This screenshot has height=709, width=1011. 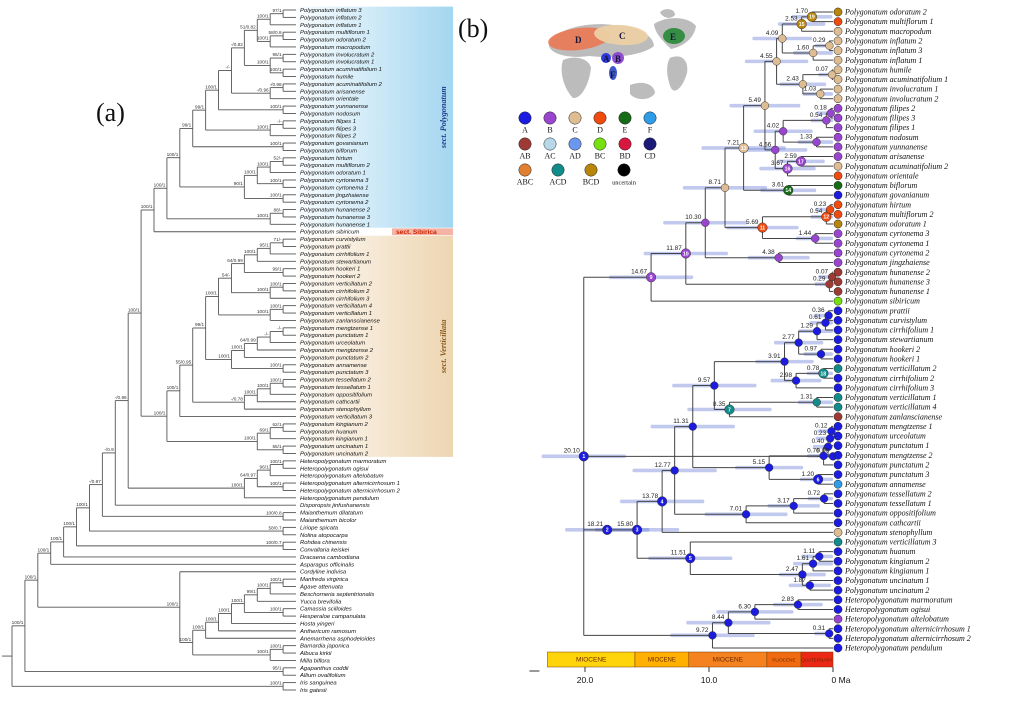 What do you see at coordinates (323, 543) in the screenshot?
I see `tip-label: Rohdea chinensis` at bounding box center [323, 543].